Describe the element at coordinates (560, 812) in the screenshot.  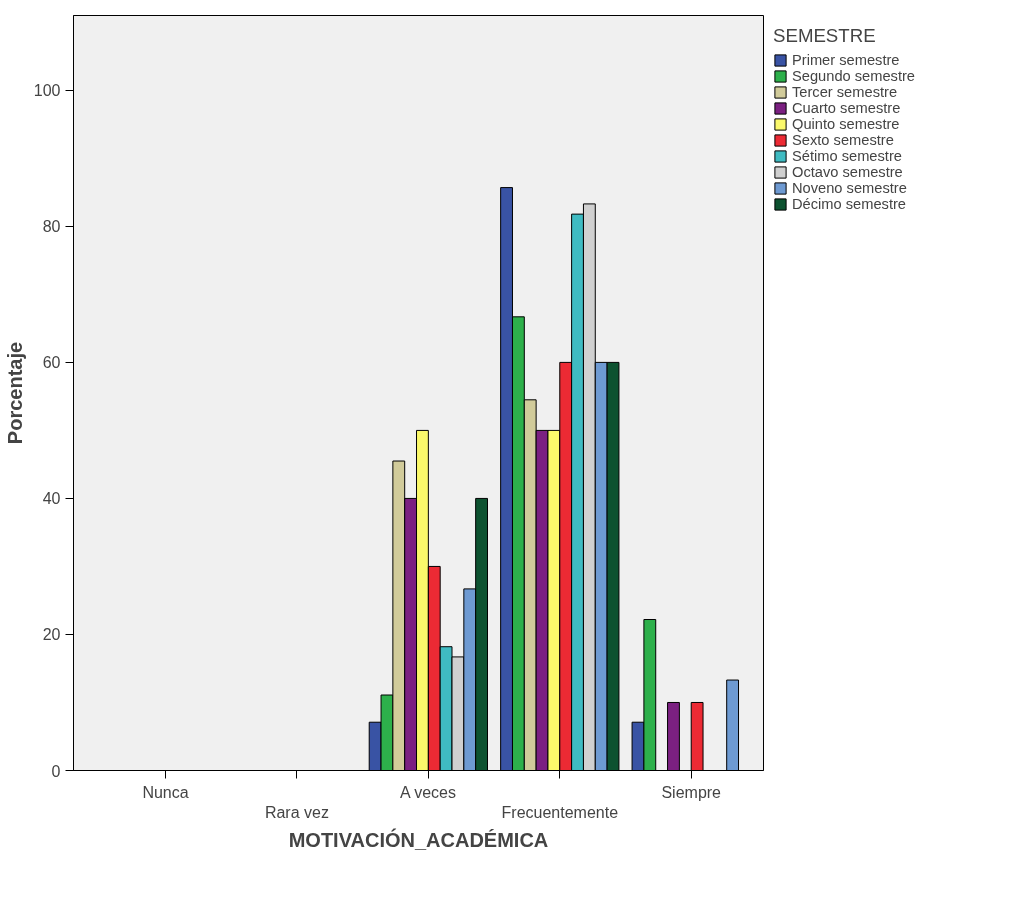
I see `x-tick-label: Frecuentemente` at that location.